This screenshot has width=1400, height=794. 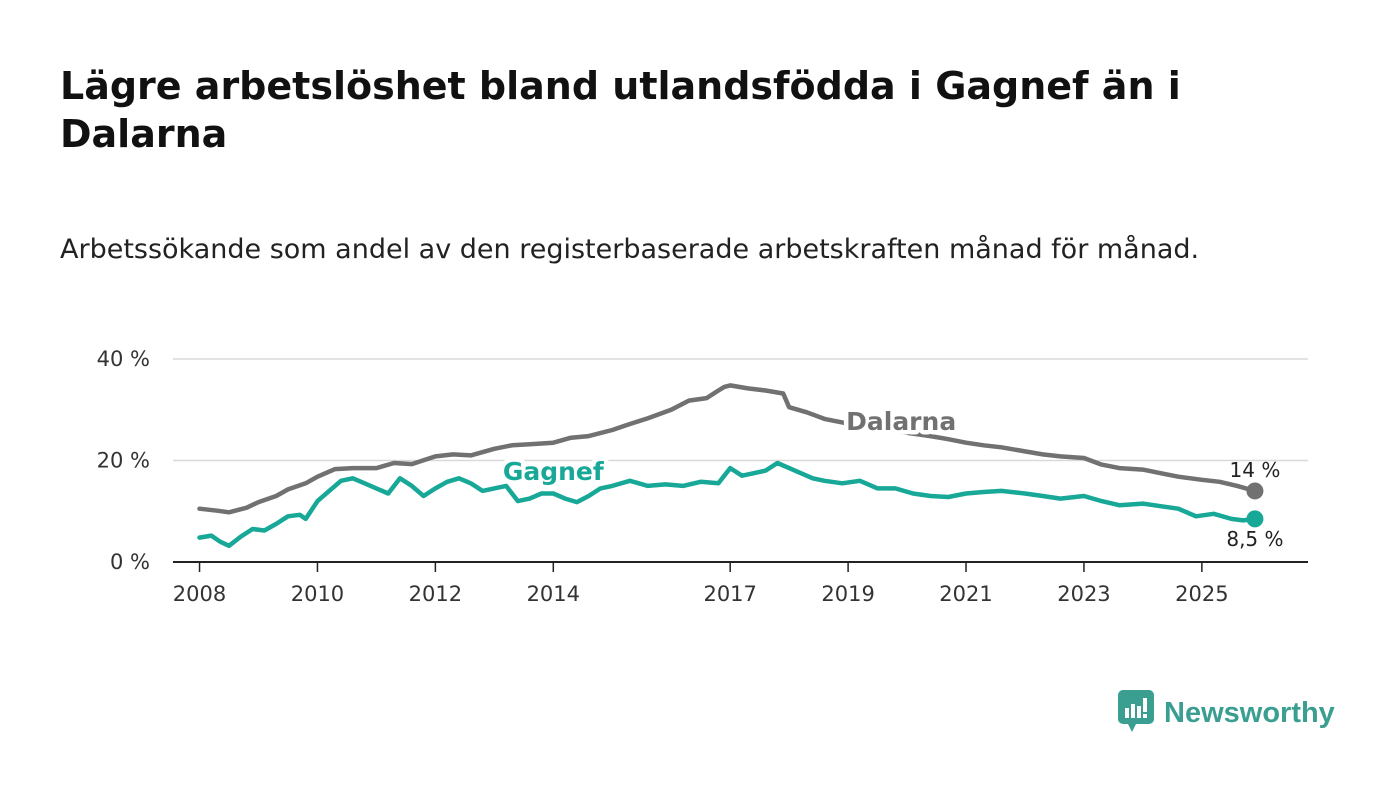 What do you see at coordinates (965, 594) in the screenshot?
I see `x-tick-label: 2021` at bounding box center [965, 594].